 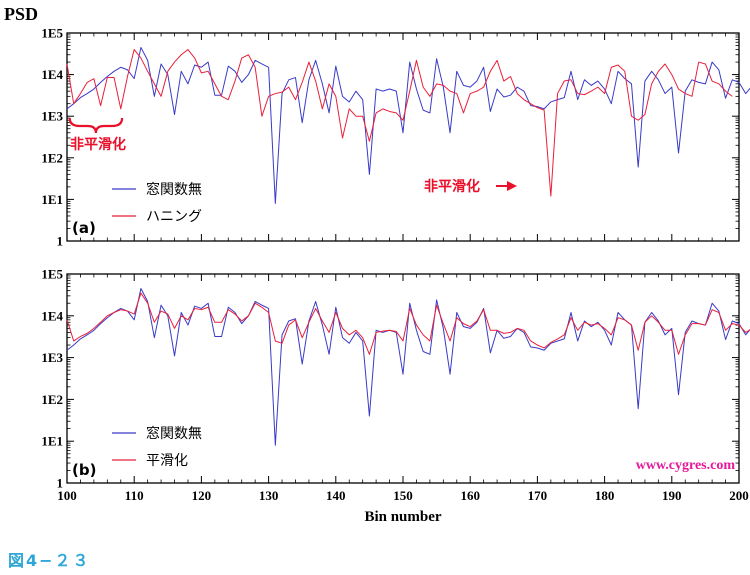 I want to click on x-tick-label: 120, so click(x=202, y=495).